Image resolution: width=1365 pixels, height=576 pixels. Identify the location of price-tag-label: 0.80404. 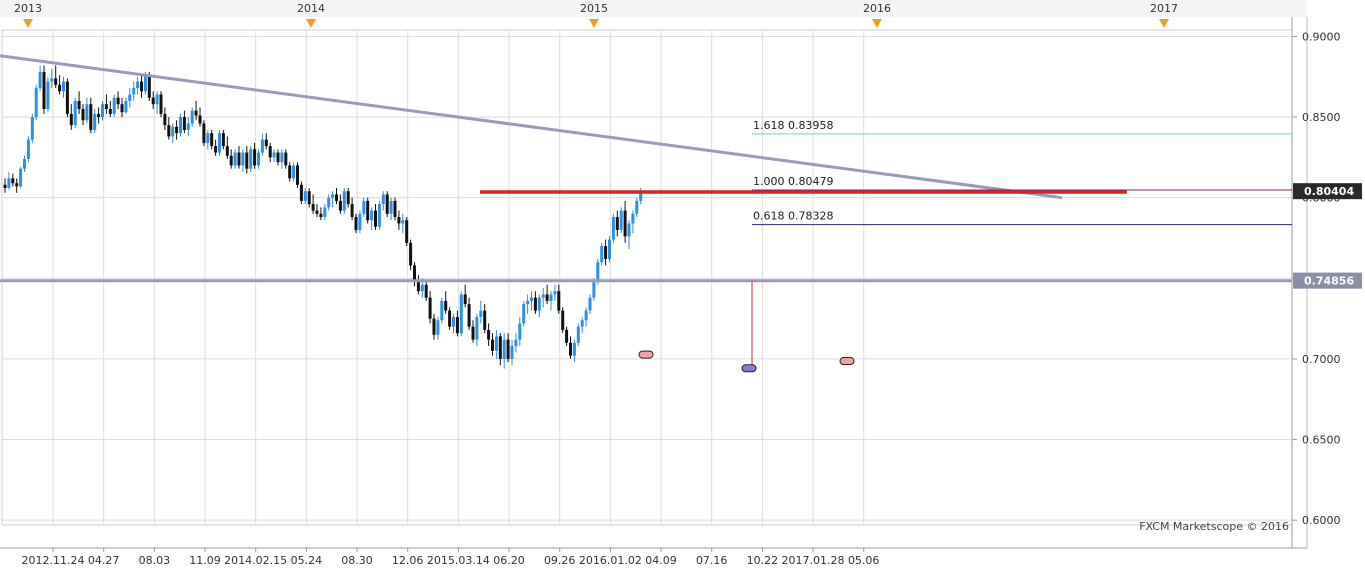
(1329, 191).